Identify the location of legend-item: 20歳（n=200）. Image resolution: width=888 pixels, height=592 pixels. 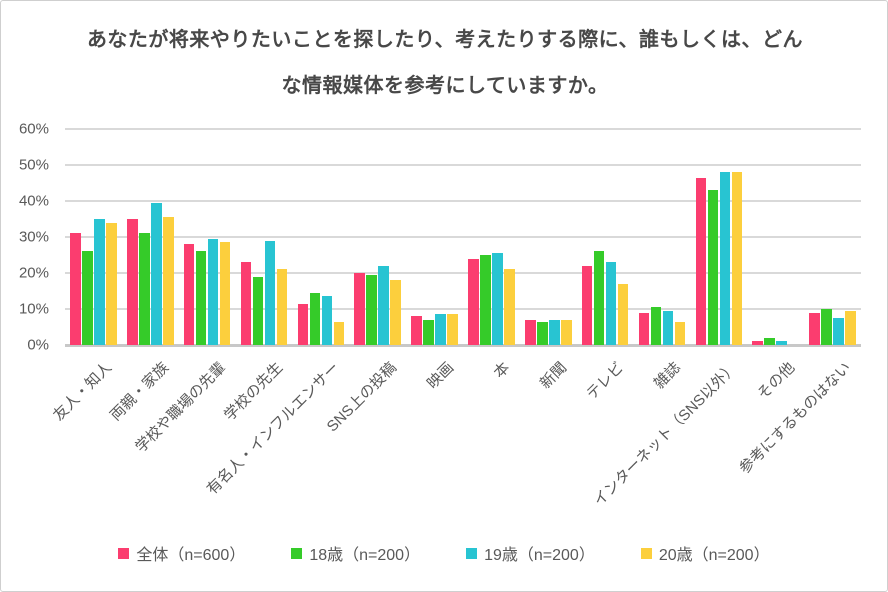
(705, 553).